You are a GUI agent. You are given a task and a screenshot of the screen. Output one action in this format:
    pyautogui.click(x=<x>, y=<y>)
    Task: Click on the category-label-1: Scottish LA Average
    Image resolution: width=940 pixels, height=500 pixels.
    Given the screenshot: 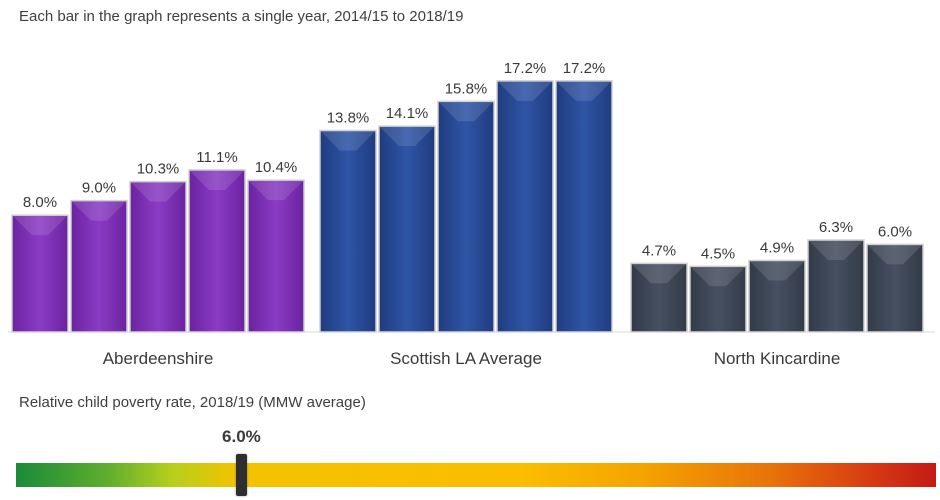 What is the action you would take?
    pyautogui.click(x=466, y=358)
    